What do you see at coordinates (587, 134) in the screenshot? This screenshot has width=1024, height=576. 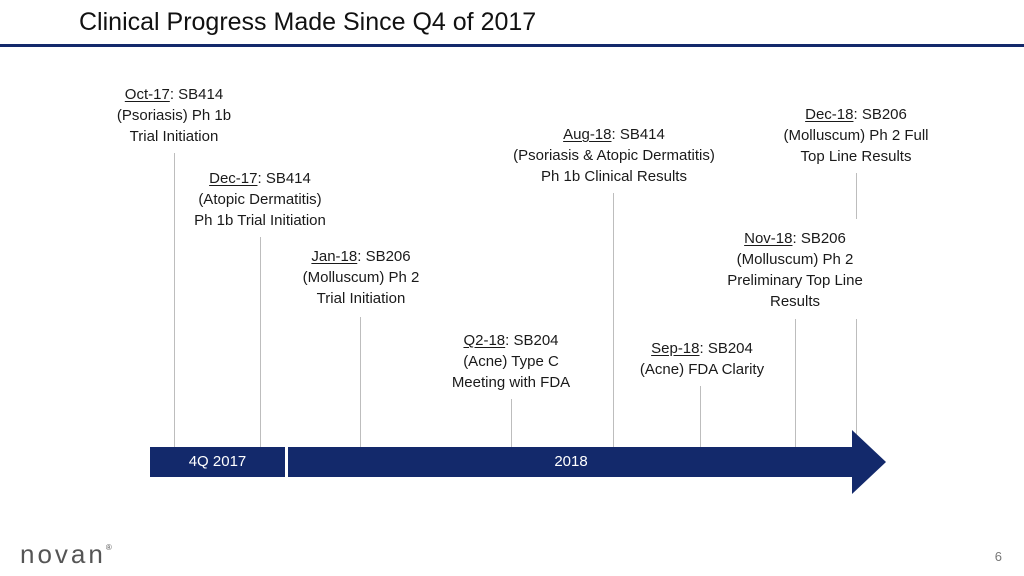 I see `event-date: Aug-18` at bounding box center [587, 134].